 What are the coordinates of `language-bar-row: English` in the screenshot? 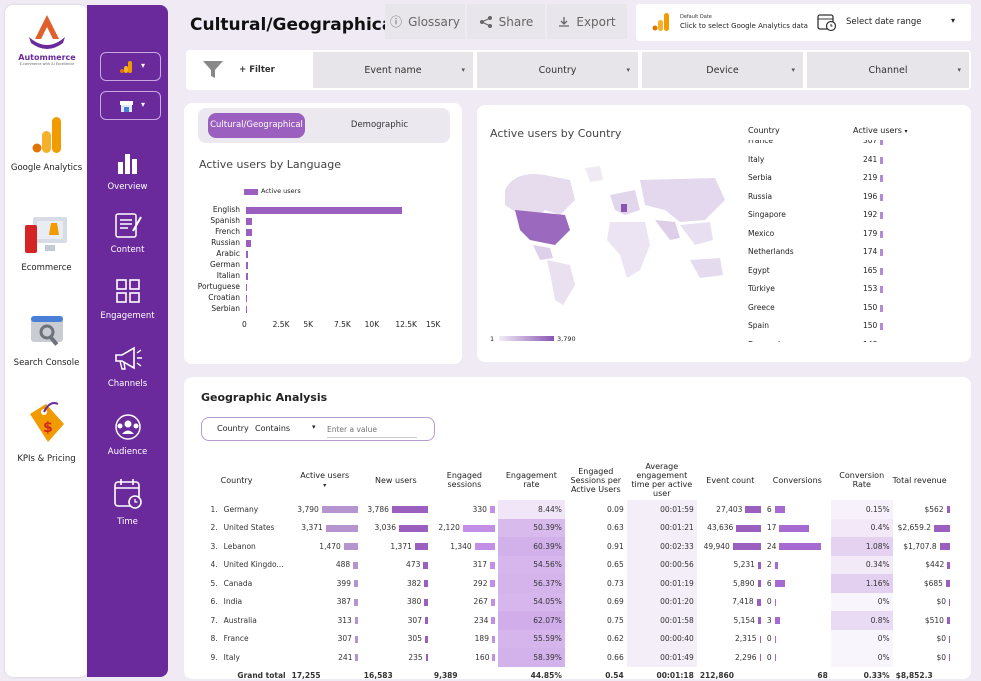 It's located at (304, 210).